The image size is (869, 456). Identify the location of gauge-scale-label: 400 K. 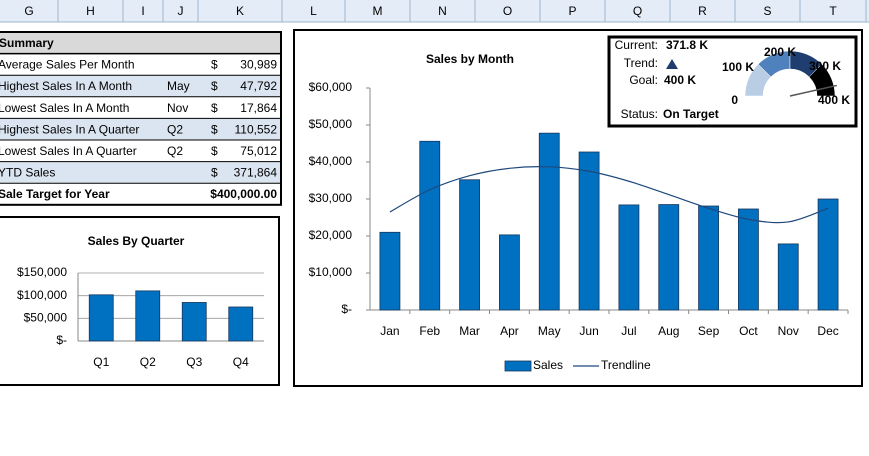
(834, 100).